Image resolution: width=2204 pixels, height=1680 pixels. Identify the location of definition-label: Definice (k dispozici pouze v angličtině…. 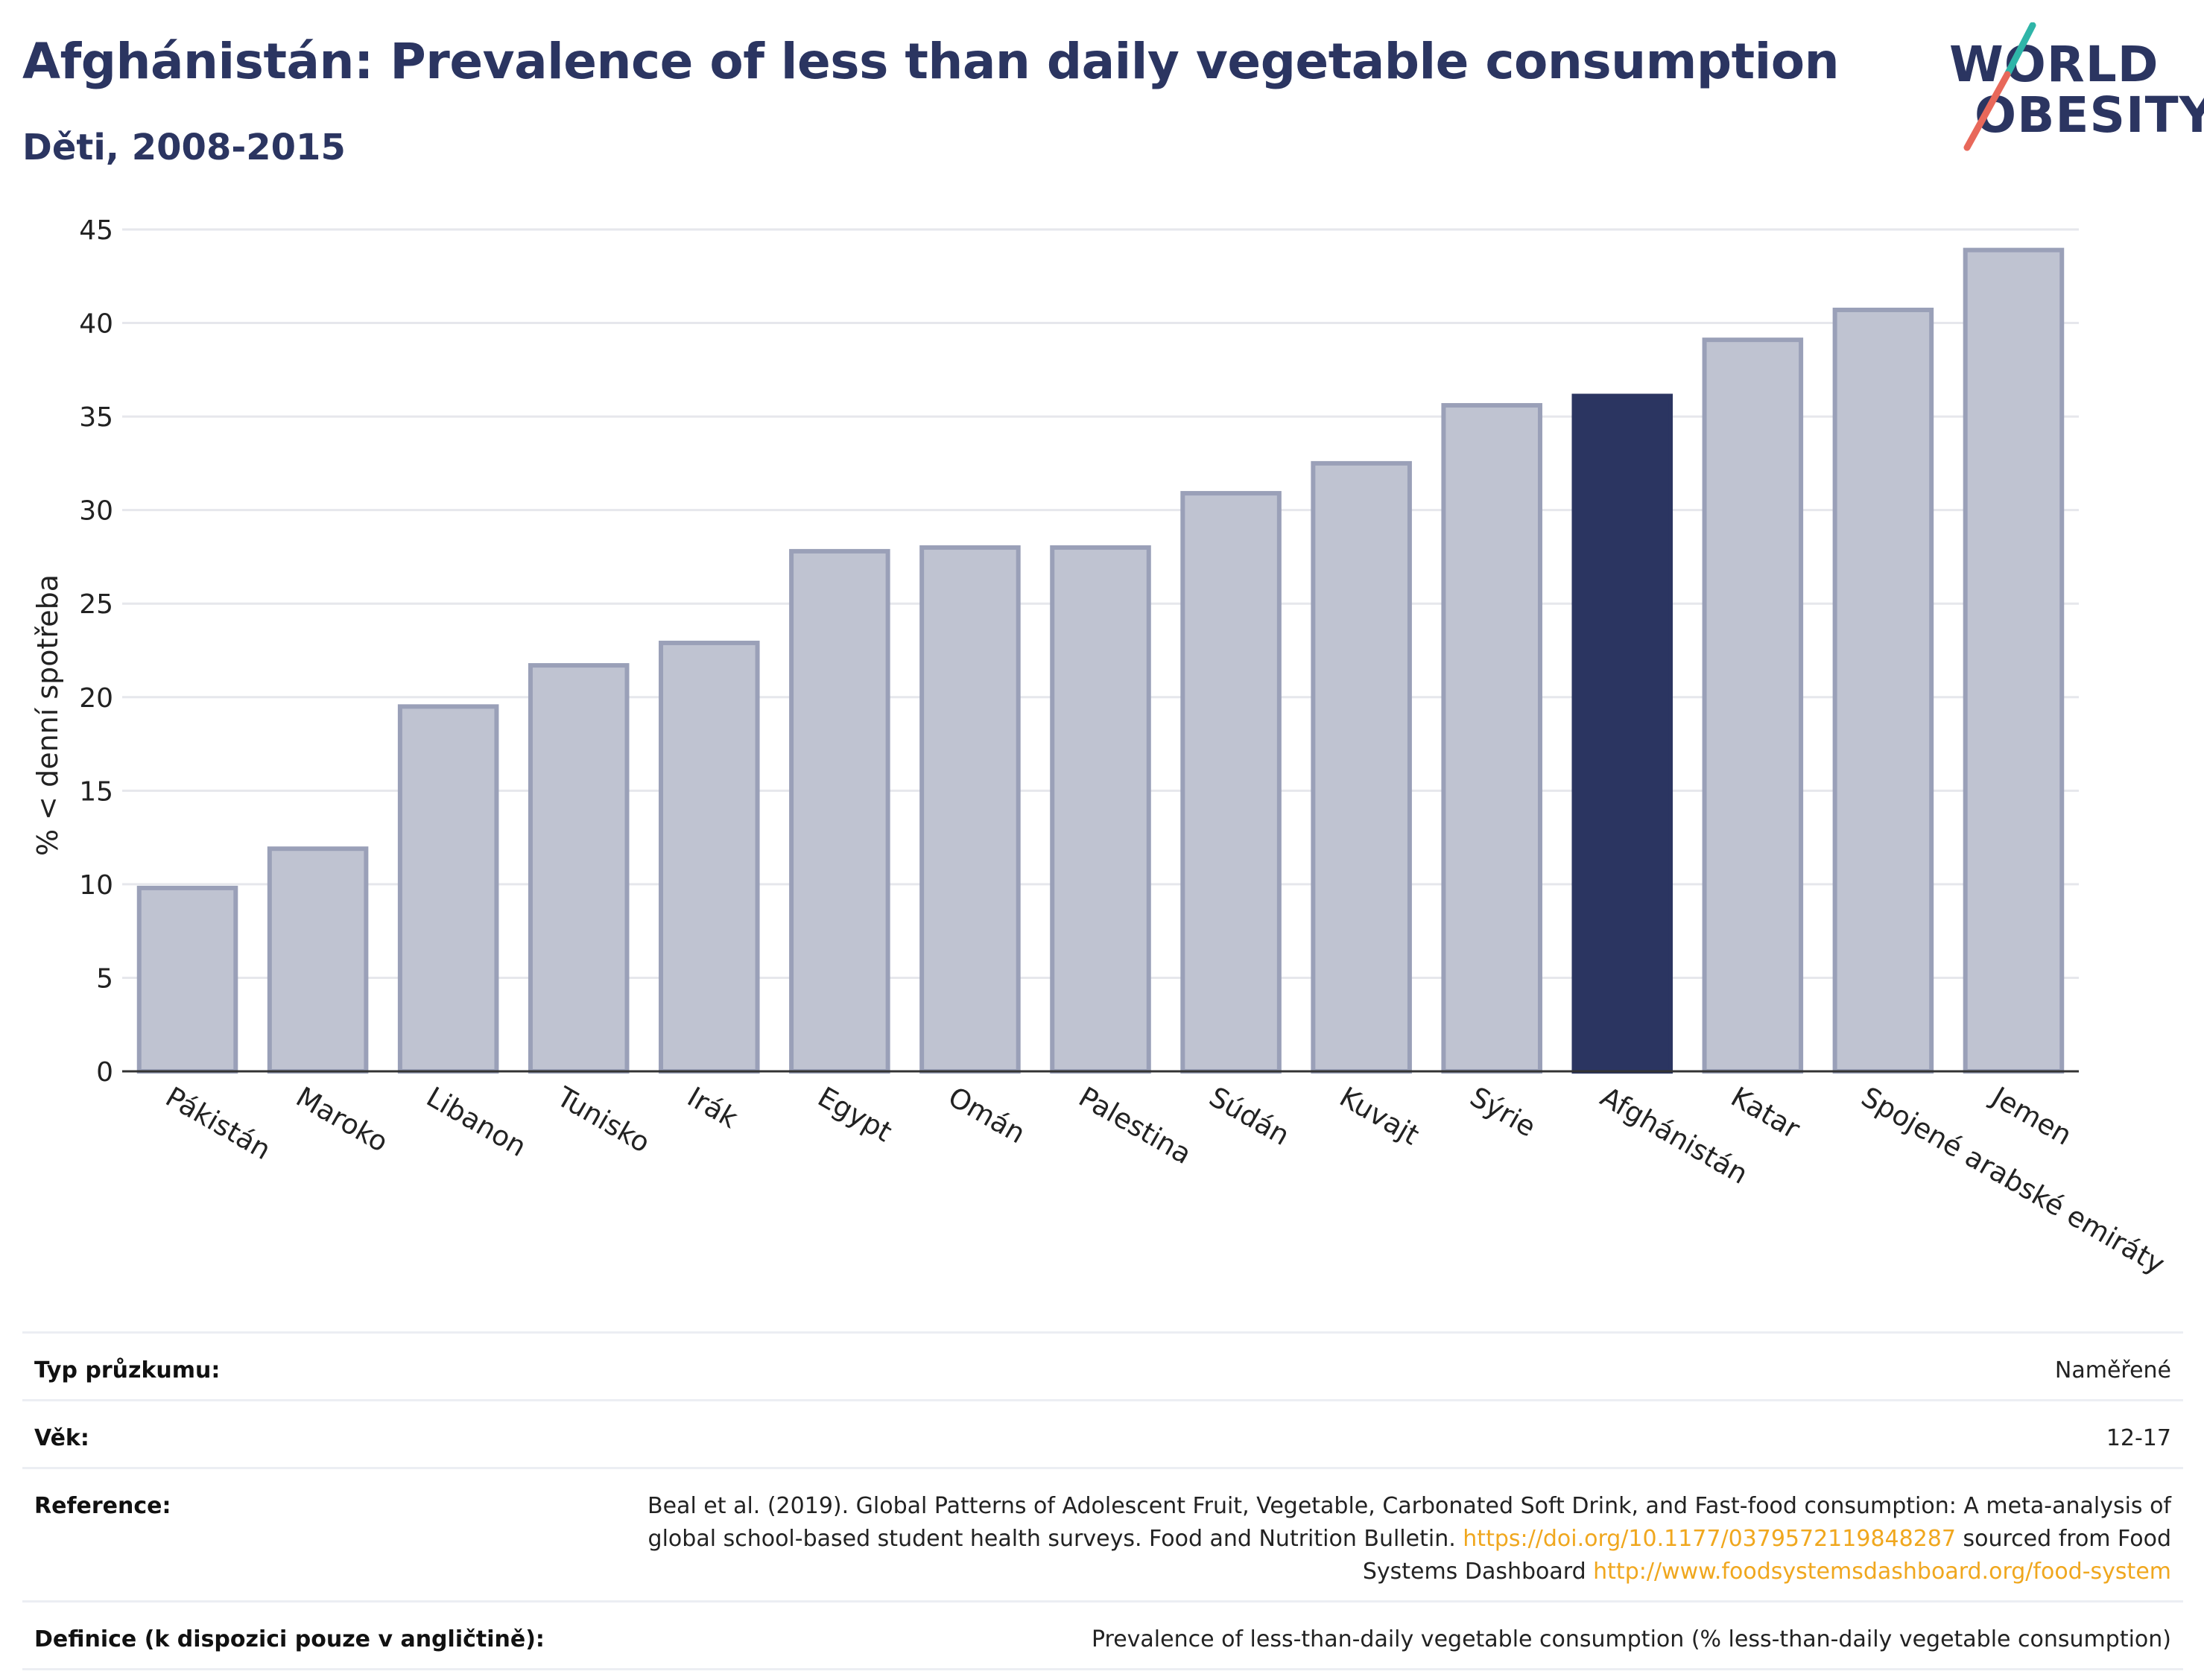
(289, 1639).